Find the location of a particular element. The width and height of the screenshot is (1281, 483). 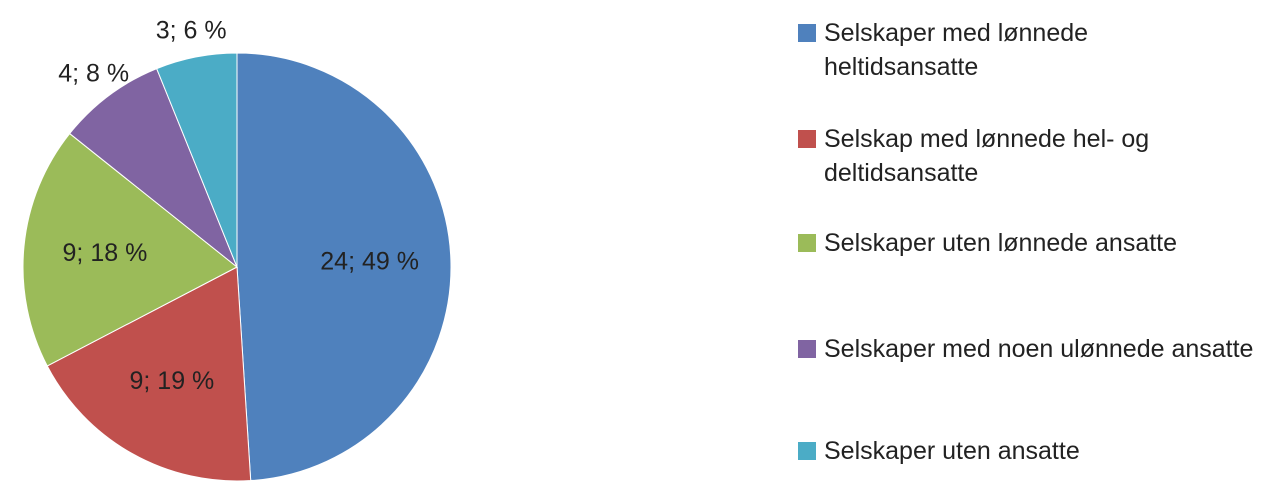

data-label: 9; 18 % is located at coordinates (105, 253).